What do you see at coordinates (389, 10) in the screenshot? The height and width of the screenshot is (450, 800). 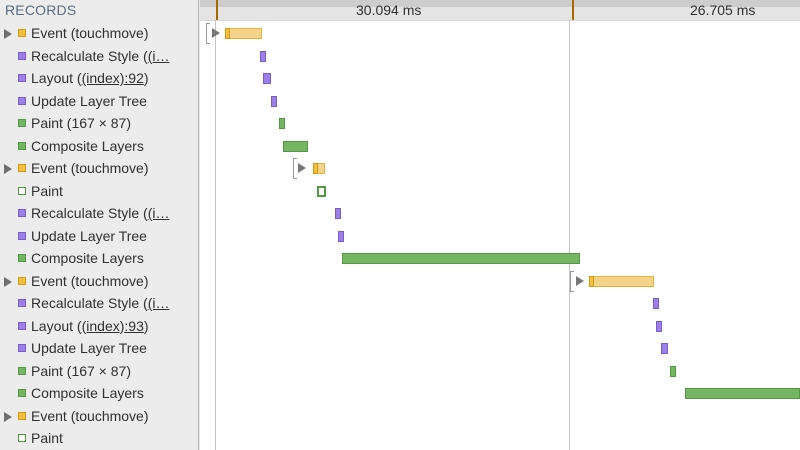 I see `frame-duration: 30.094 ms` at bounding box center [389, 10].